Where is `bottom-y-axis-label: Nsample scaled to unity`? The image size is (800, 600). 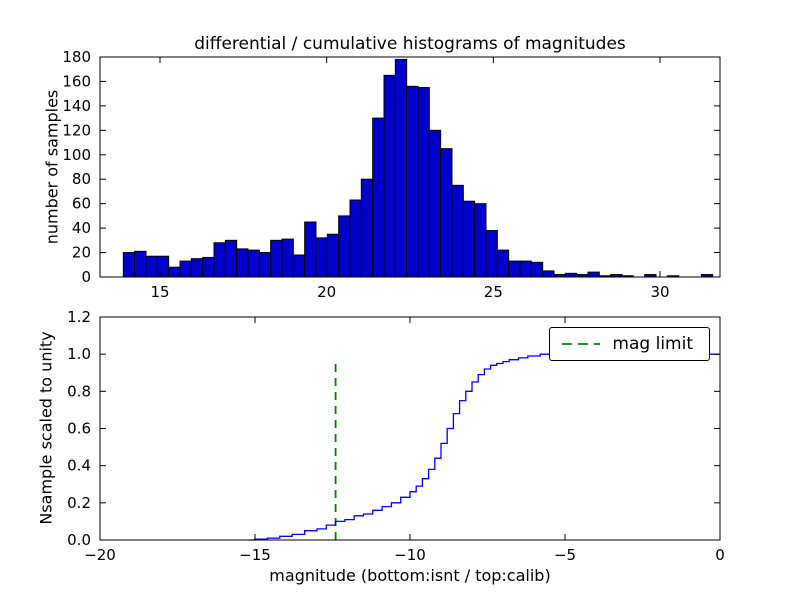
bottom-y-axis-label: Nsample scaled to unity is located at coordinates (46, 428).